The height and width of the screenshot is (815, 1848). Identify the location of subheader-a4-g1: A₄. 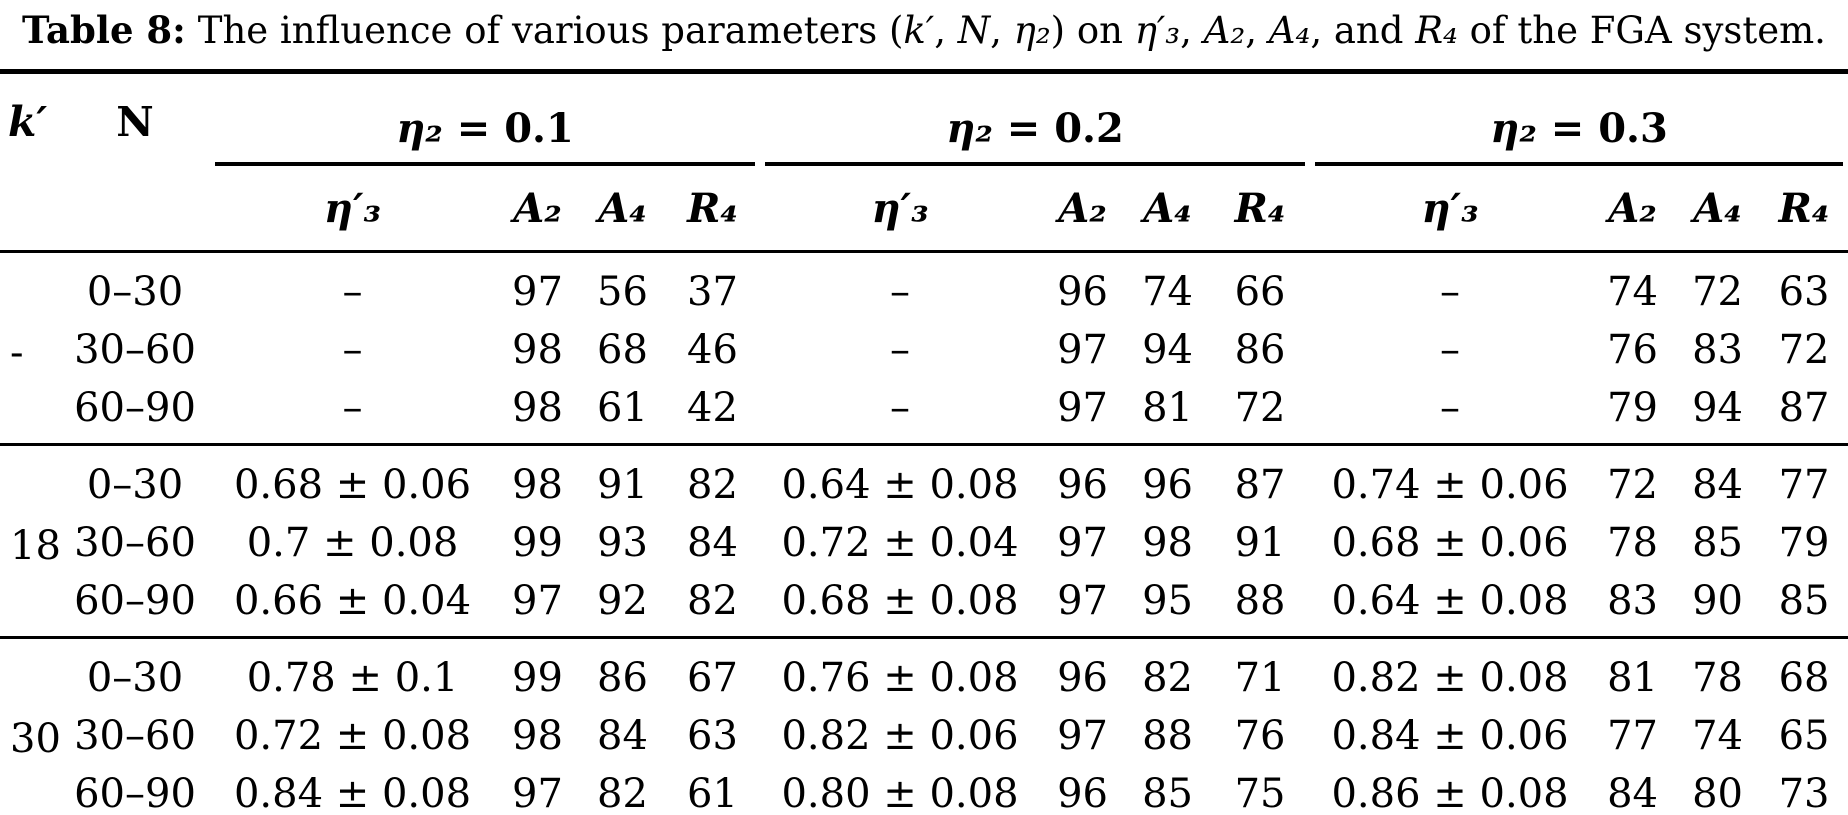
(622, 209).